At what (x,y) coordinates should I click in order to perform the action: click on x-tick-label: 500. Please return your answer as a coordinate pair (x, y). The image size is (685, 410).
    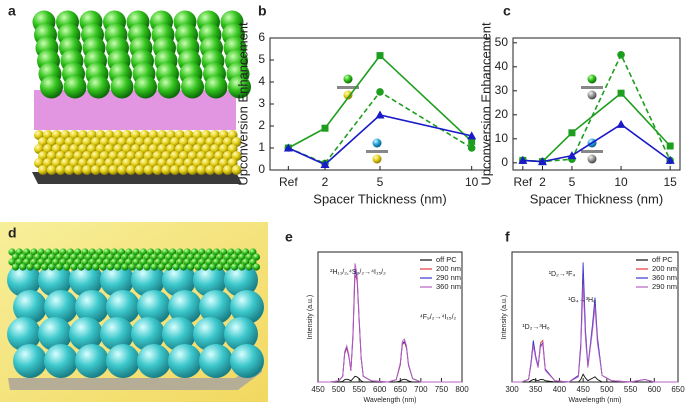
    Looking at the image, I should click on (607, 389).